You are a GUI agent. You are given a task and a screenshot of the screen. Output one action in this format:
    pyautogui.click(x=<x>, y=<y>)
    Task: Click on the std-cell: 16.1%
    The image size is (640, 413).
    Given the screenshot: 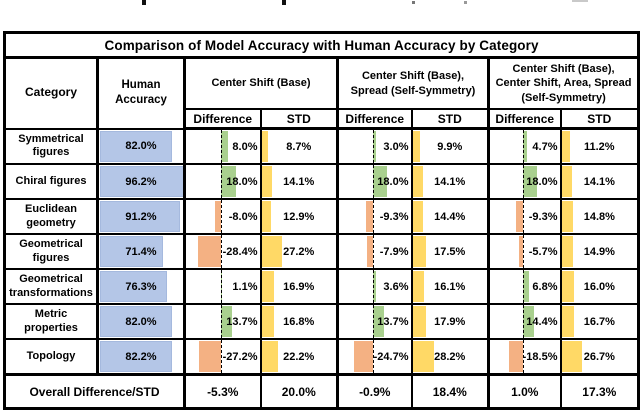 What is the action you would take?
    pyautogui.click(x=450, y=286)
    